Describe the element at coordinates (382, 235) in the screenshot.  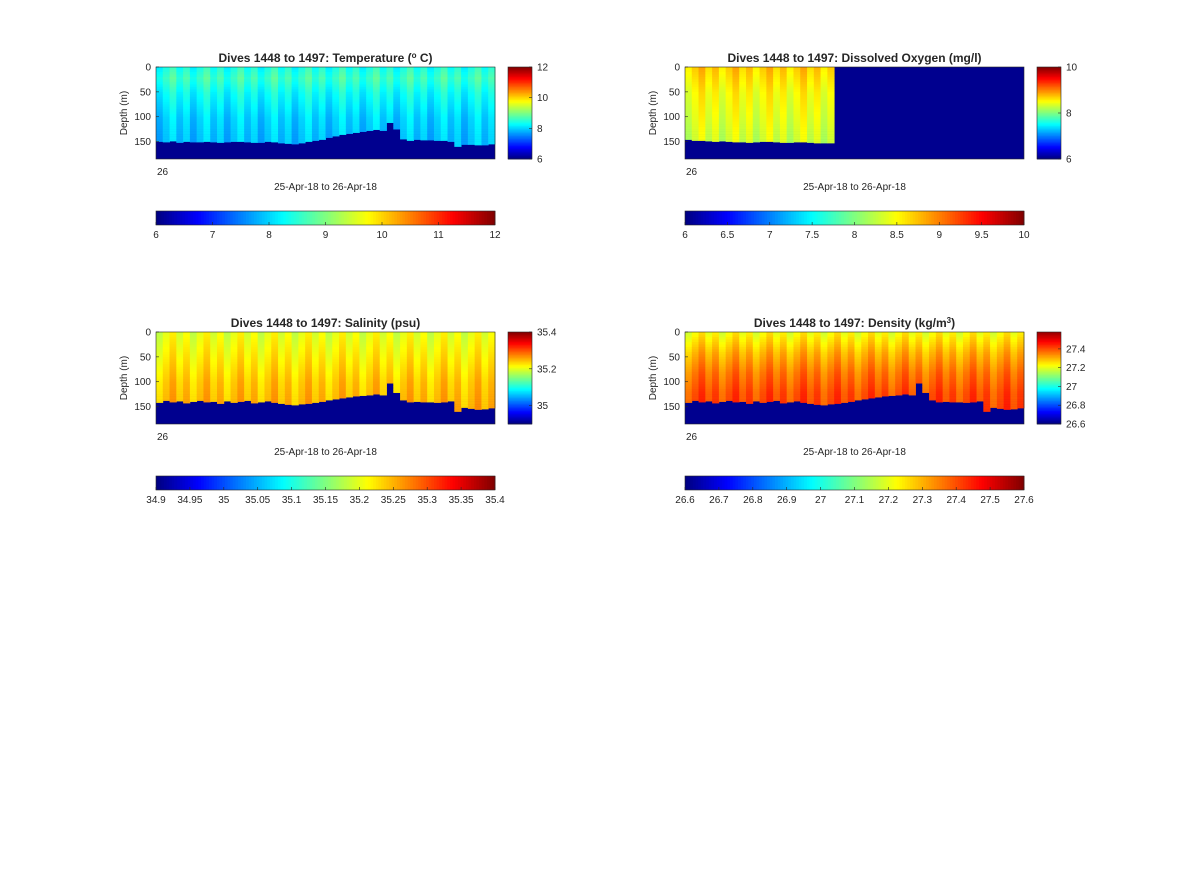
I see `colorbar-tick-label: 10` at that location.